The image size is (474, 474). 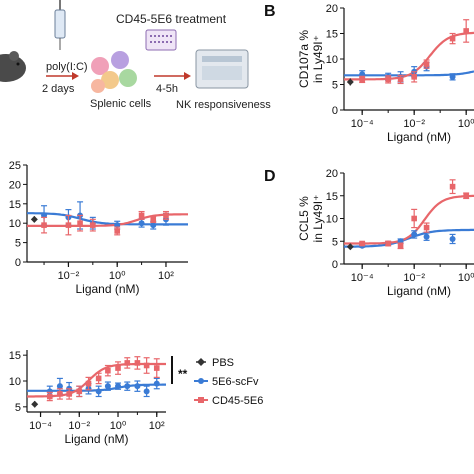 I want to click on y-axis-label-b: in Ly49I⁺, so click(x=318, y=59).